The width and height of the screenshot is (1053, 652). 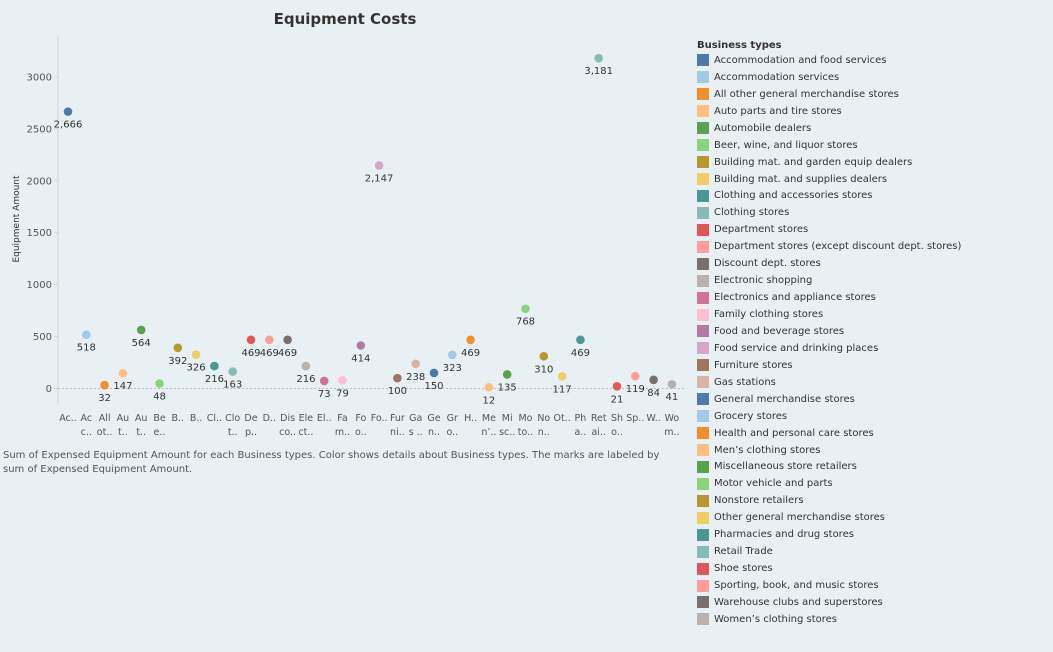 What do you see at coordinates (872, 162) in the screenshot?
I see `legend-item: Building mat. and garden equip dealers` at bounding box center [872, 162].